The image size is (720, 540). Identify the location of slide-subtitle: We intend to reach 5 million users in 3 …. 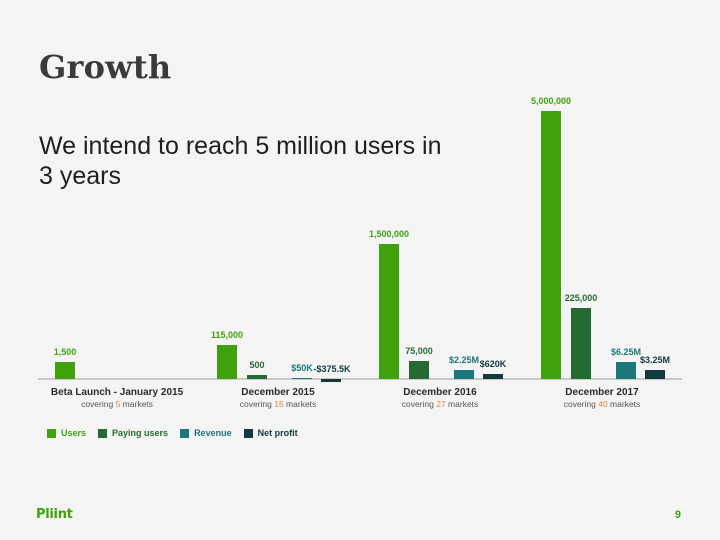
(240, 161).